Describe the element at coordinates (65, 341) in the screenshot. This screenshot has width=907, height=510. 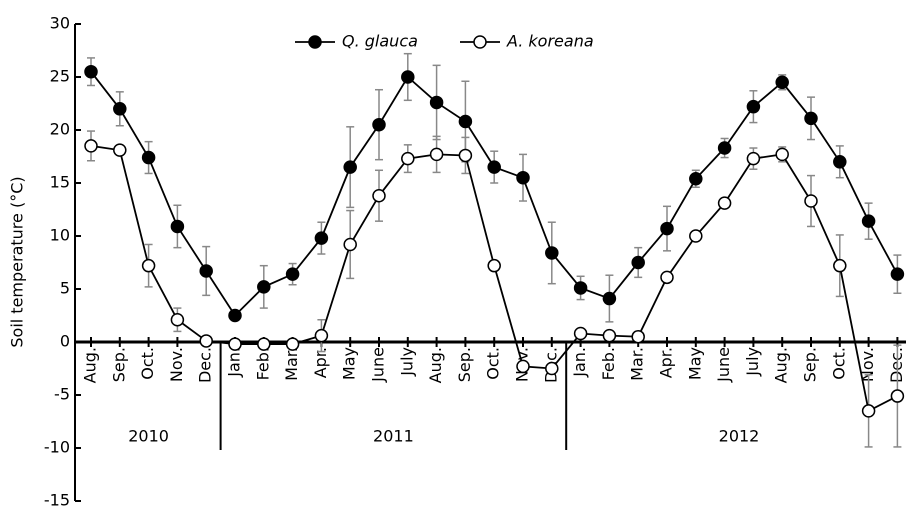
I see `y-tick-label: 0` at that location.